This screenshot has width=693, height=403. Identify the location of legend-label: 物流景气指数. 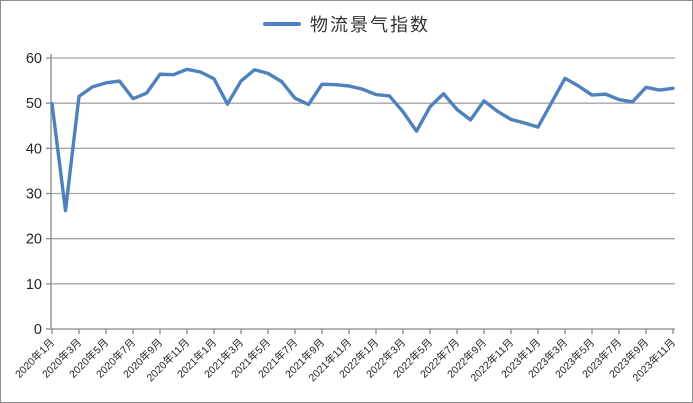
(370, 25).